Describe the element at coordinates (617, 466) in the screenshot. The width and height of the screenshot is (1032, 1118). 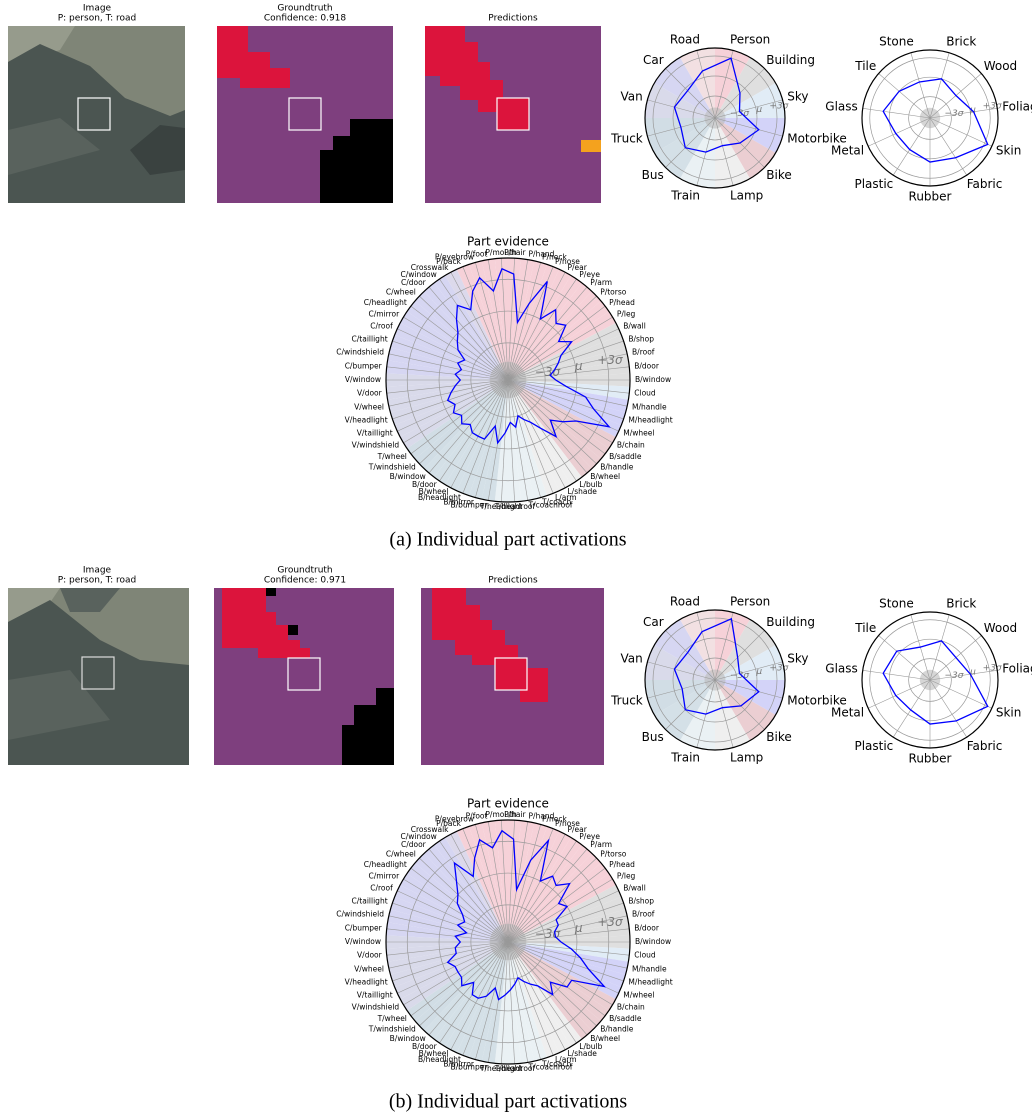
I see `category-label: B/handle` at that location.